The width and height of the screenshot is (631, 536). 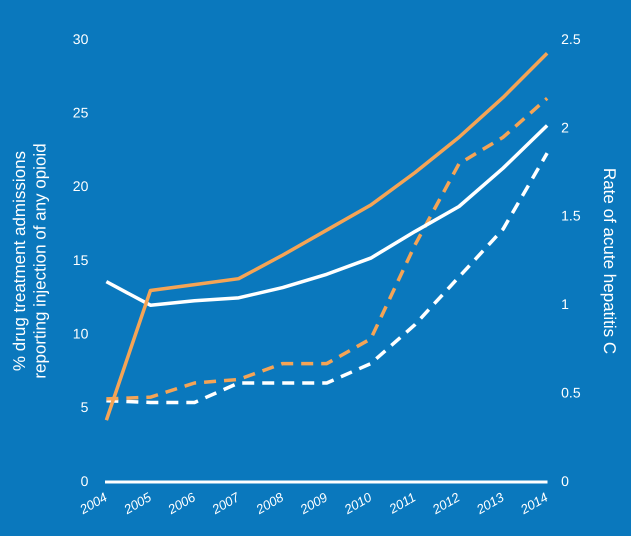 What do you see at coordinates (80, 260) in the screenshot?
I see `y-tick-label: 15` at bounding box center [80, 260].